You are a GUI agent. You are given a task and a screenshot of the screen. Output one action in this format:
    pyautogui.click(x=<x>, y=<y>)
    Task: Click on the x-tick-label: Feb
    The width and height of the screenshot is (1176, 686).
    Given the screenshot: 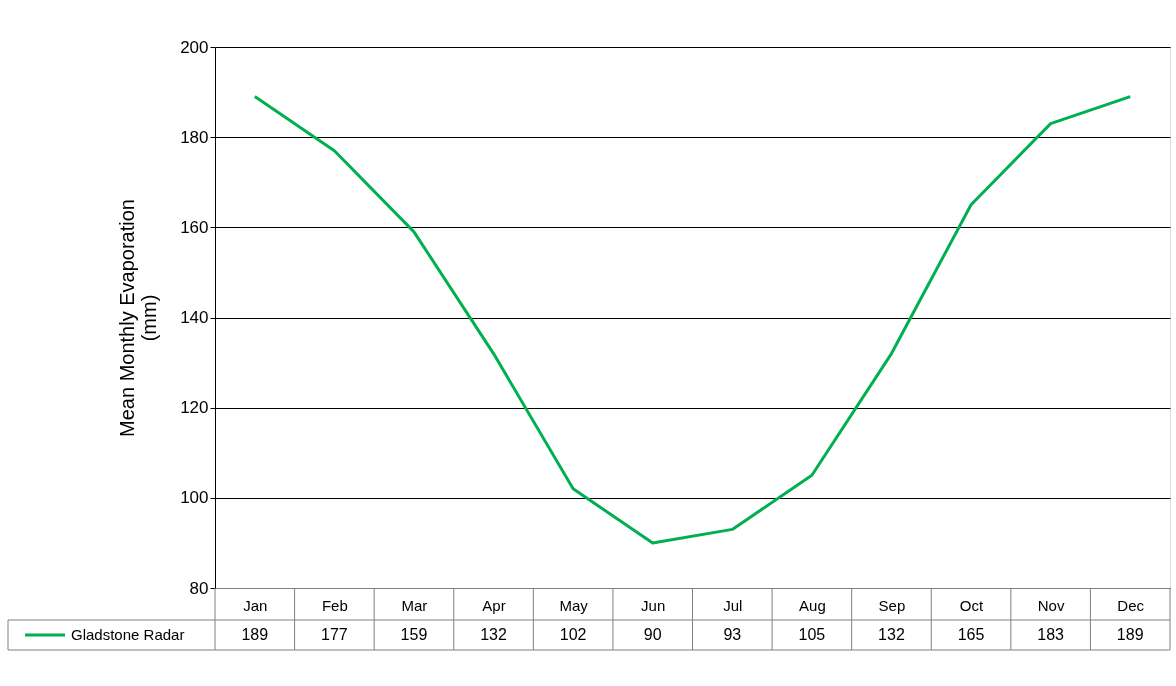 What is the action you would take?
    pyautogui.click(x=334, y=605)
    